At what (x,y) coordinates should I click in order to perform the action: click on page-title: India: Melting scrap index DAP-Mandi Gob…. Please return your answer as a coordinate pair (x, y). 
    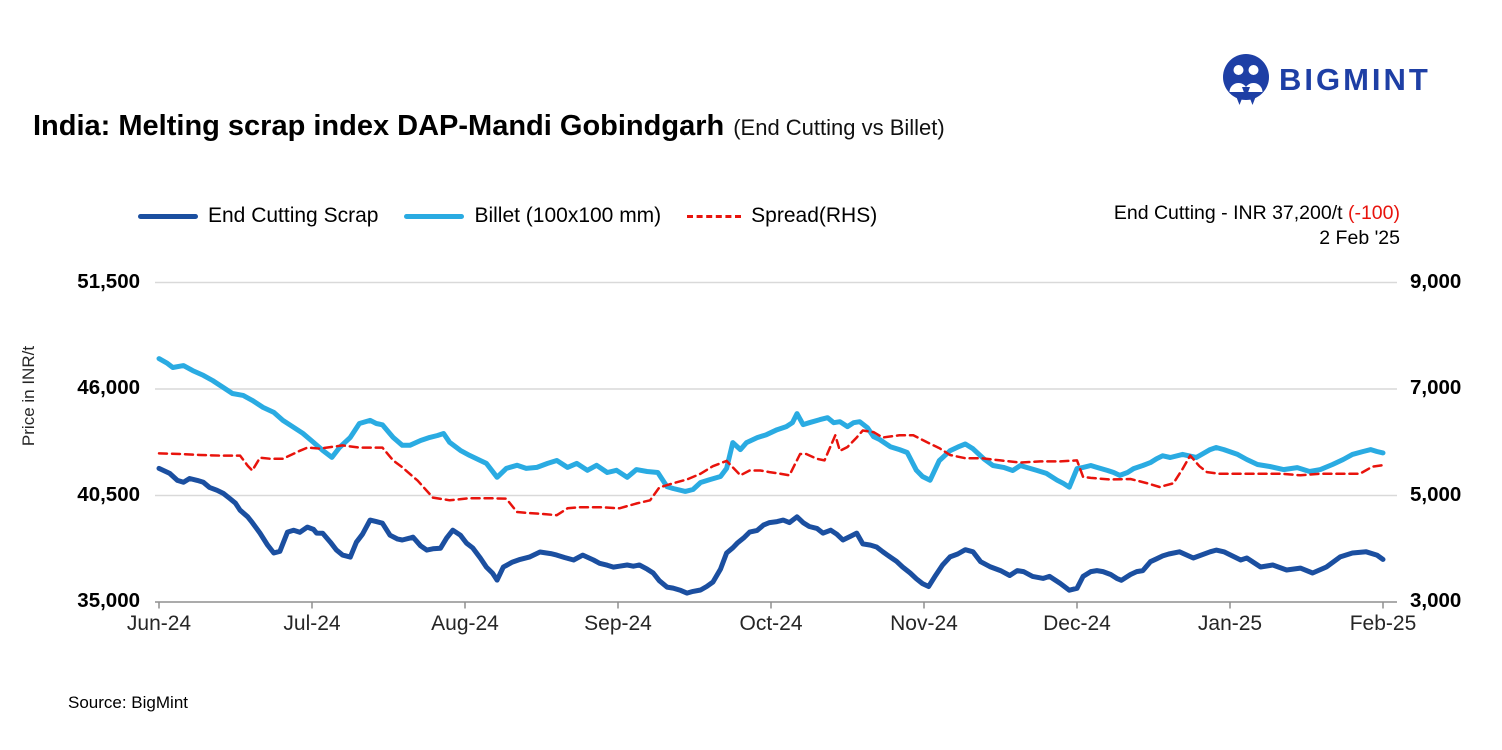
    Looking at the image, I should click on (379, 126).